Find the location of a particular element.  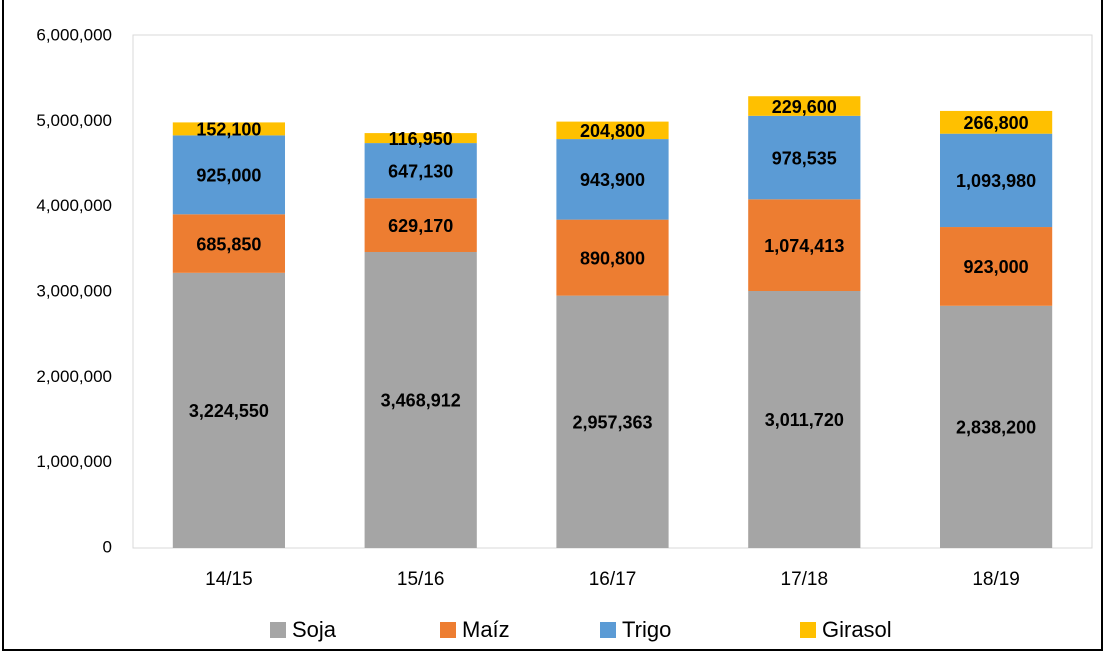

data-label: 204,800 is located at coordinates (612, 131).